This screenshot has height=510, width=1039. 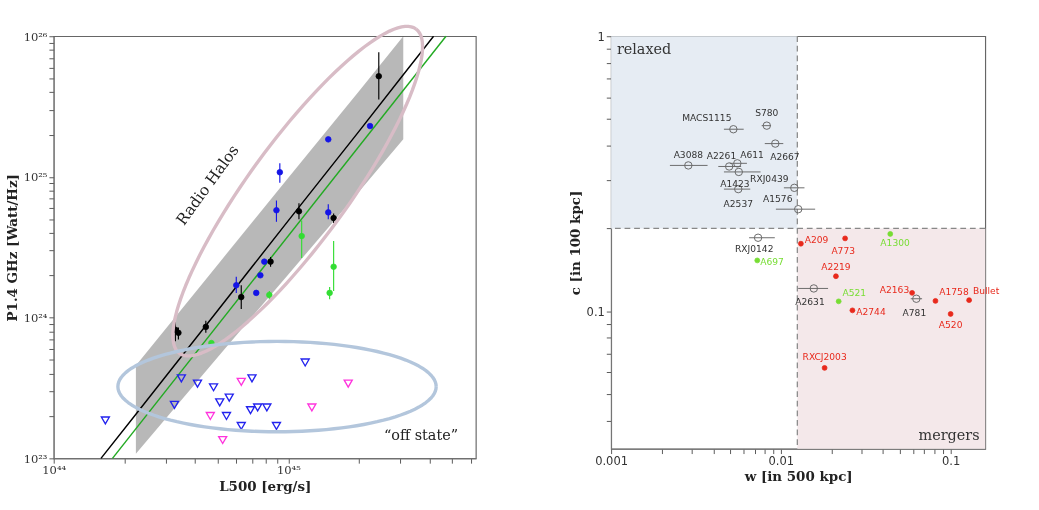 What do you see at coordinates (35, 458) in the screenshot?
I see `y-tick-label: 10²³` at bounding box center [35, 458].